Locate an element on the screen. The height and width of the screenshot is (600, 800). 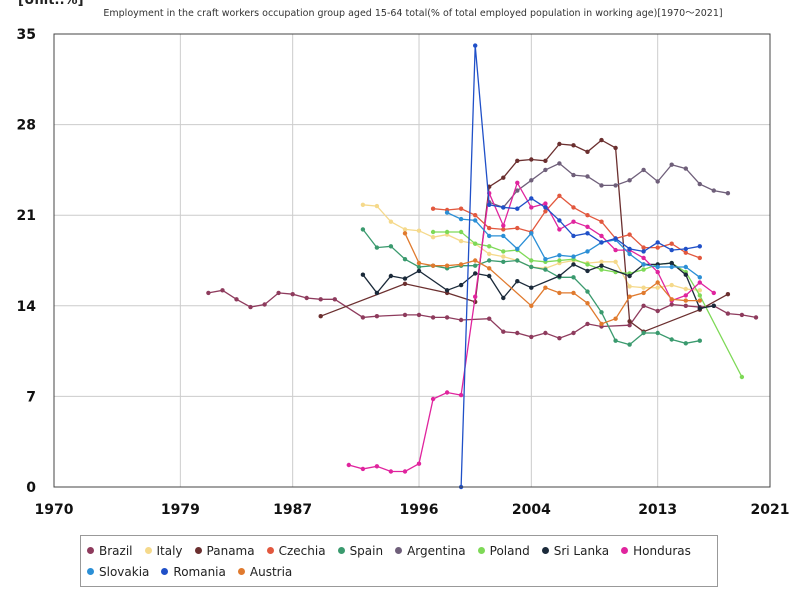
legend-label: Italy is located at coordinates (169, 550).